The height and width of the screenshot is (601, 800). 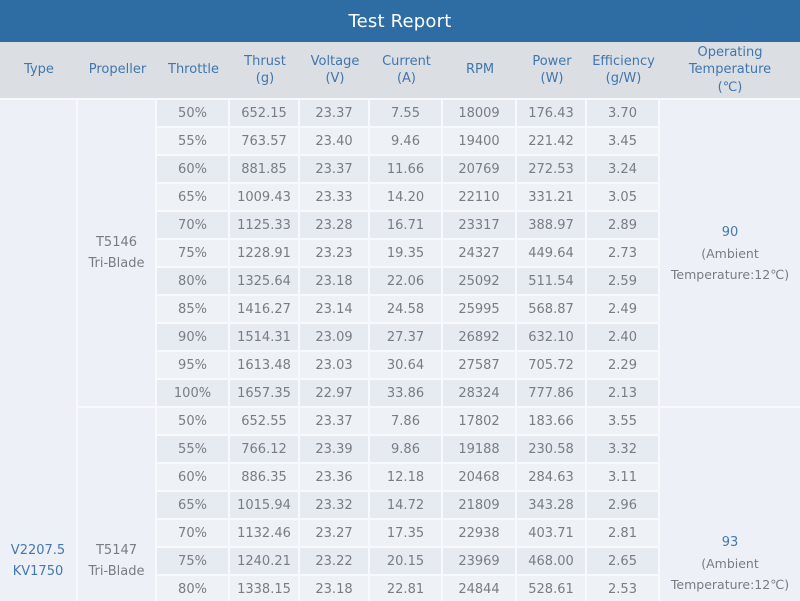 I want to click on cell-thrust: 1240.21, so click(x=265, y=562).